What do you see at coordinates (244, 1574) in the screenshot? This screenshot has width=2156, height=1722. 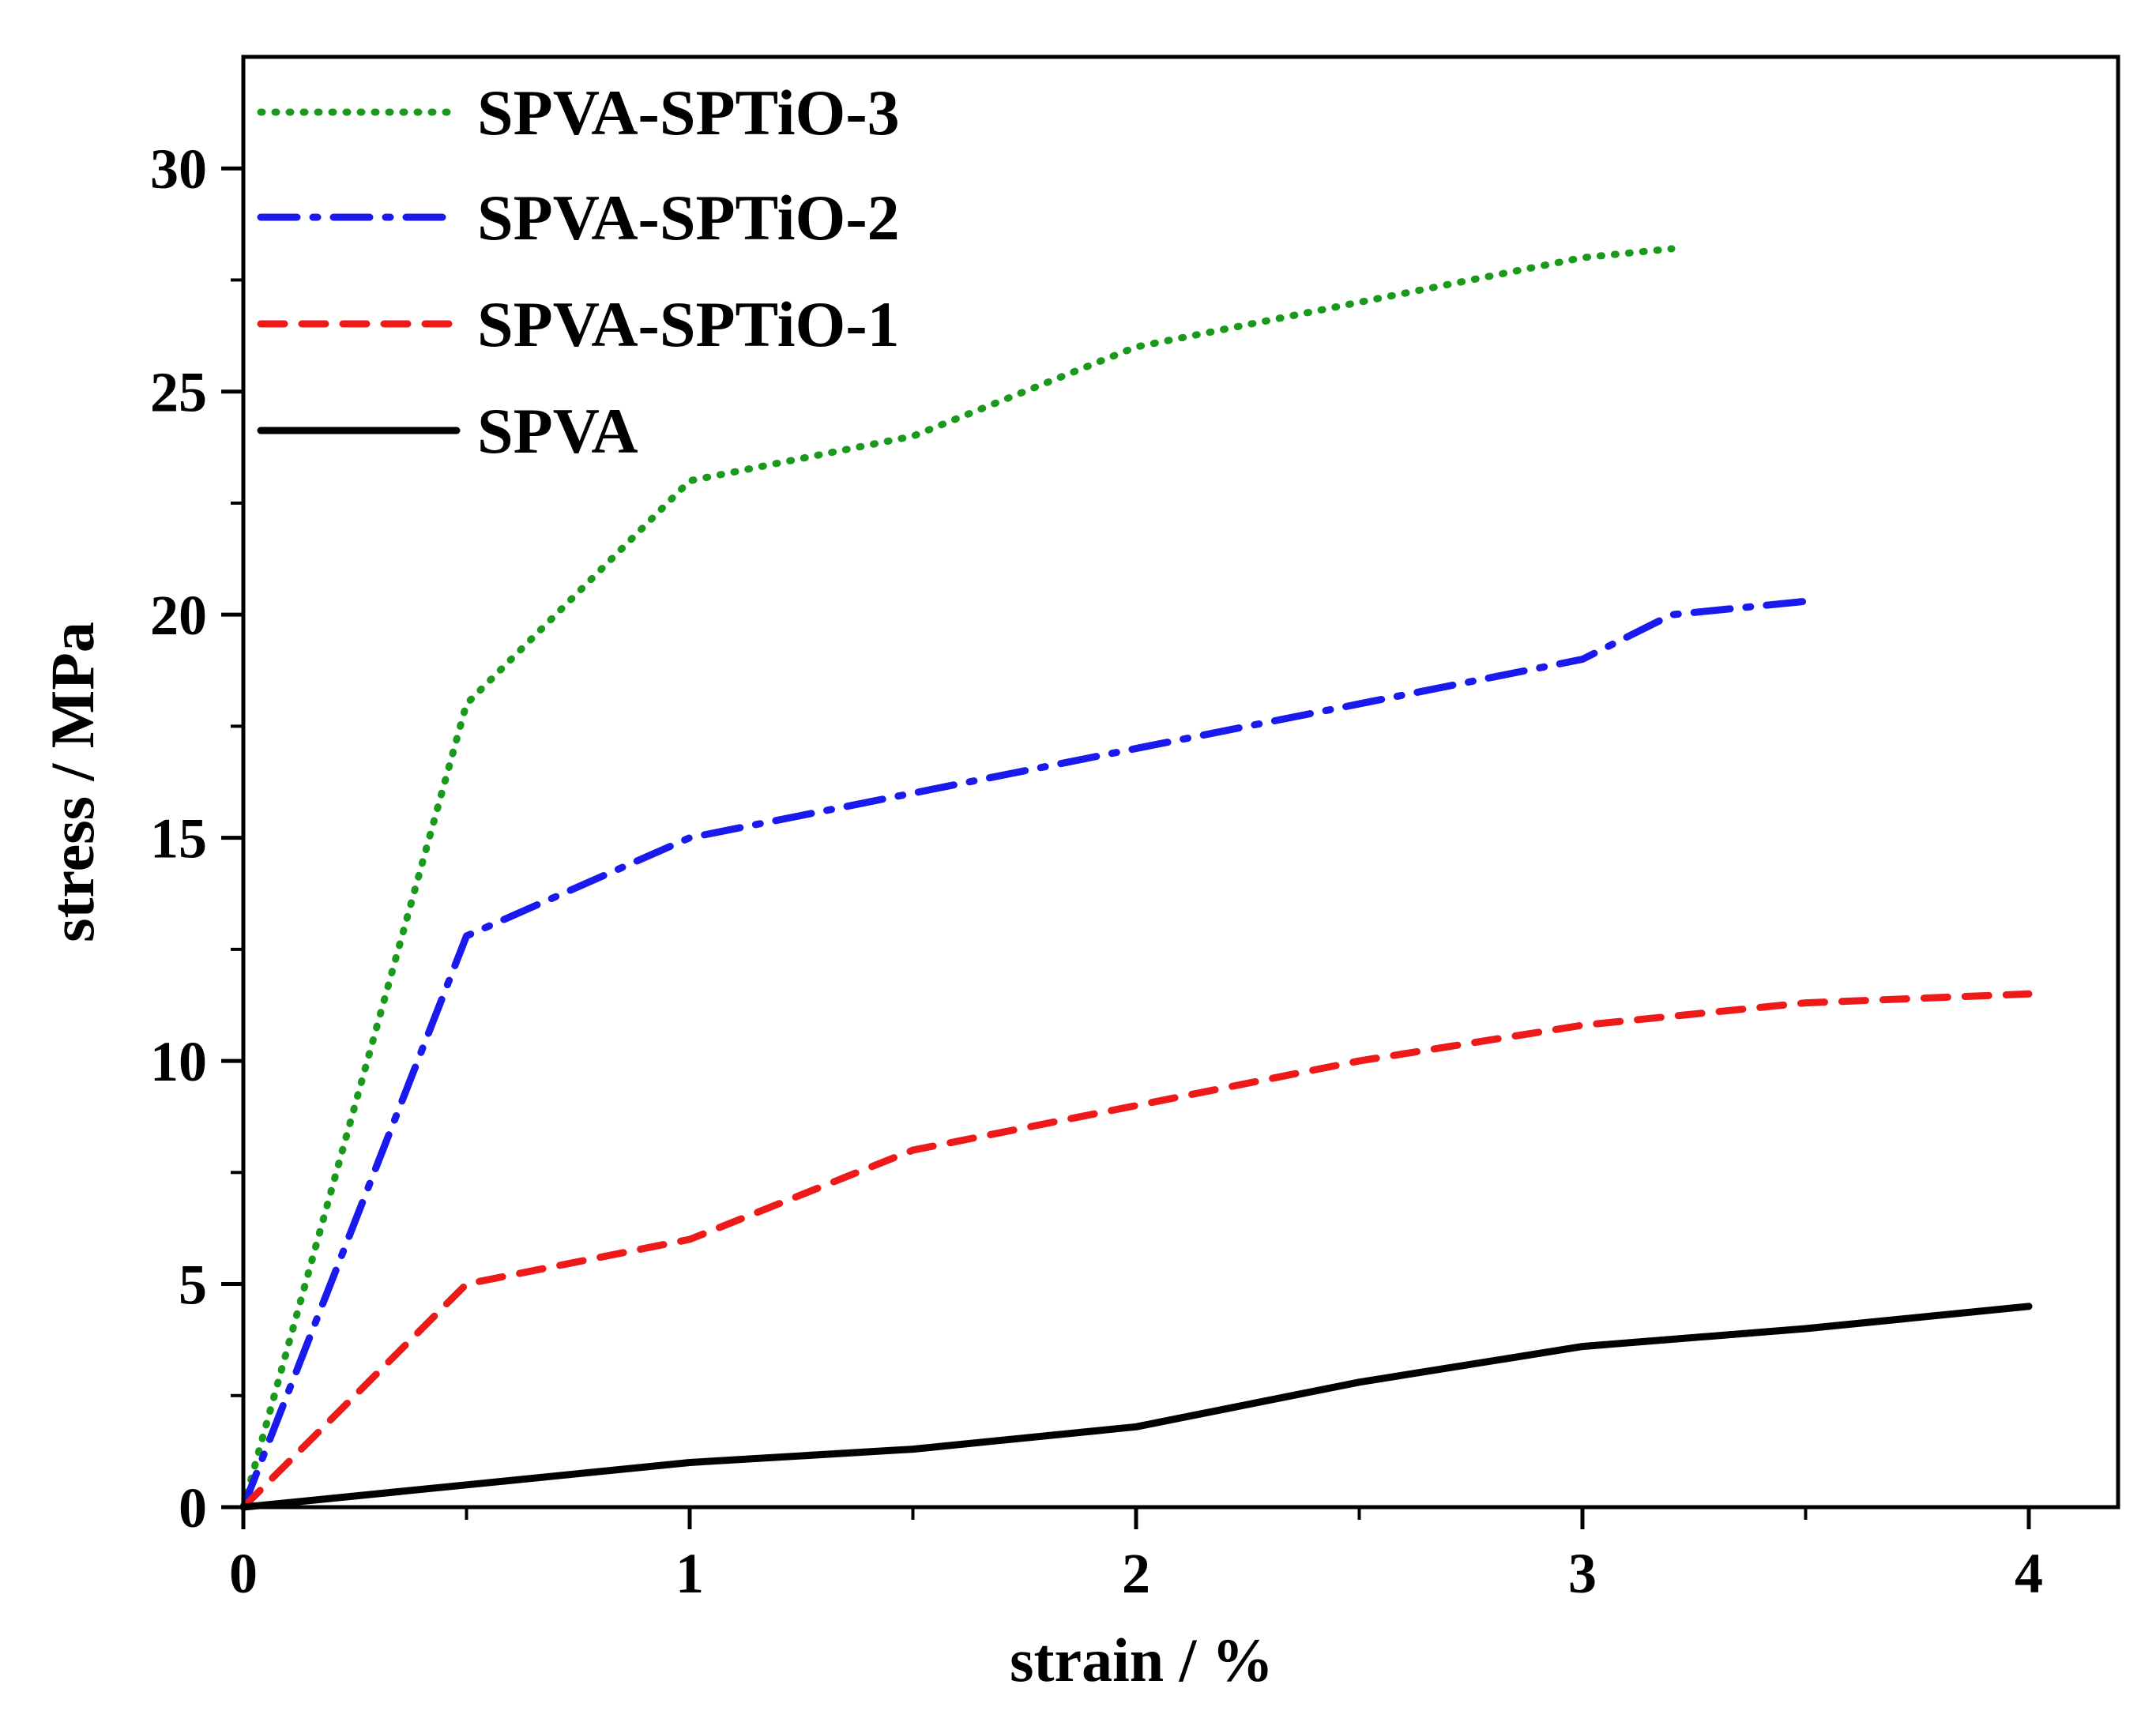 I see `x-tick-label: 0` at bounding box center [244, 1574].